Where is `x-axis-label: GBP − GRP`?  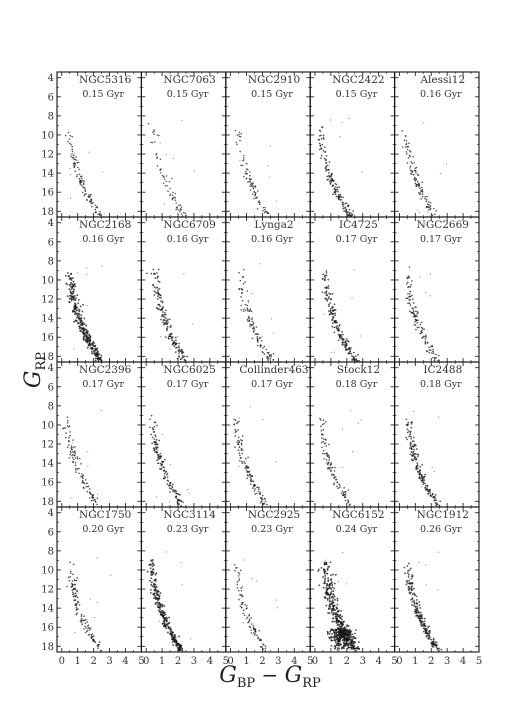
x-axis-label: GBP − GRP is located at coordinates (270, 677).